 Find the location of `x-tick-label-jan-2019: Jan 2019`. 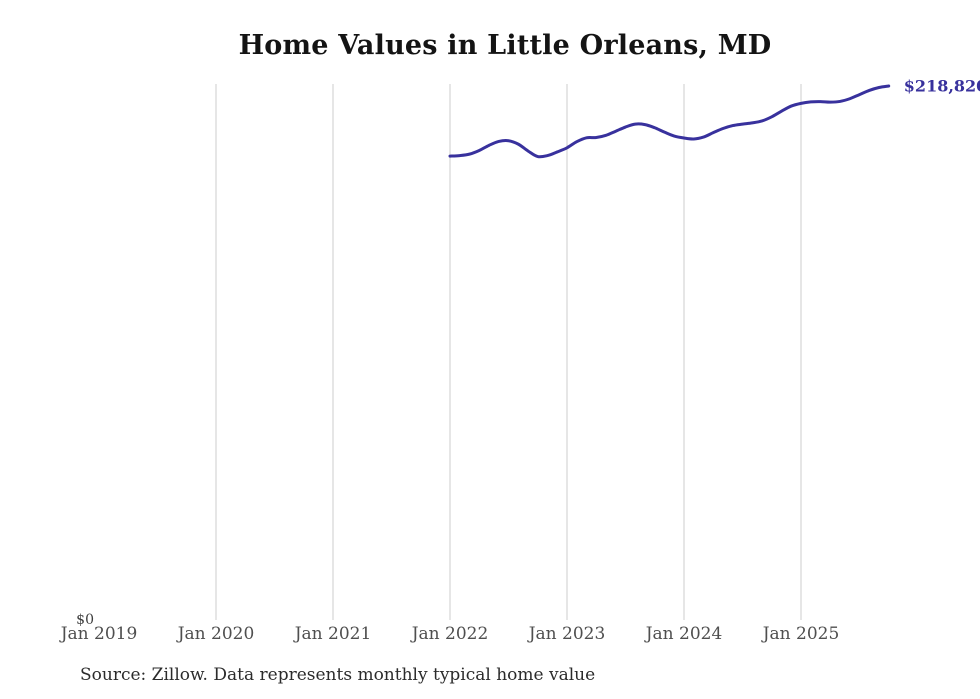

x-tick-label-jan-2019: Jan 2019 is located at coordinates (98, 634).